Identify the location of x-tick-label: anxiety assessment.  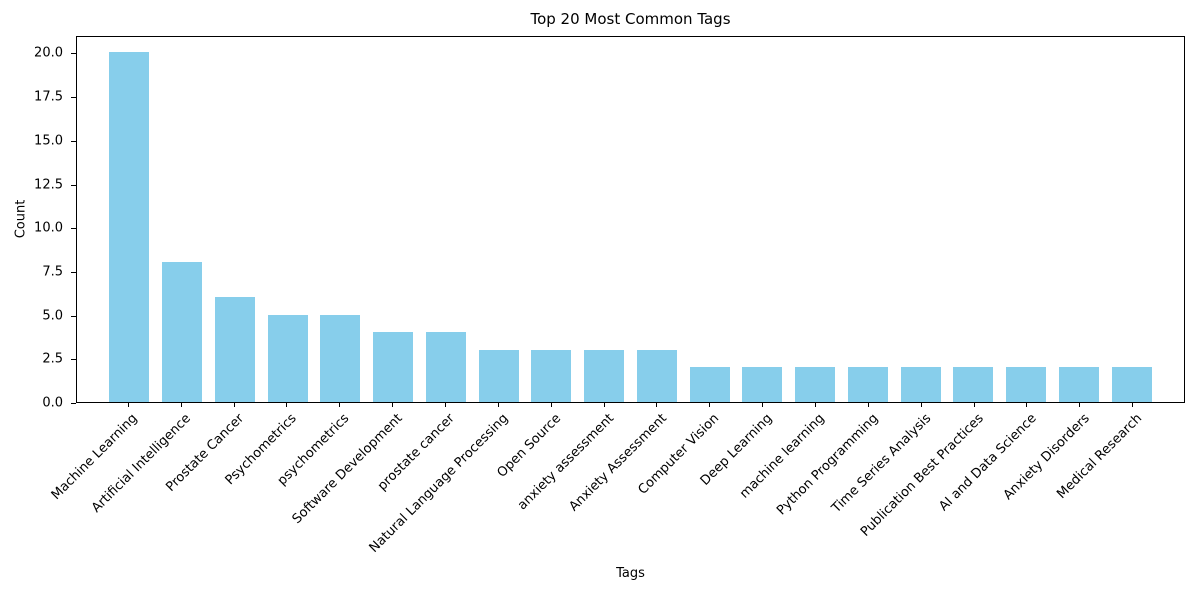
(565, 462).